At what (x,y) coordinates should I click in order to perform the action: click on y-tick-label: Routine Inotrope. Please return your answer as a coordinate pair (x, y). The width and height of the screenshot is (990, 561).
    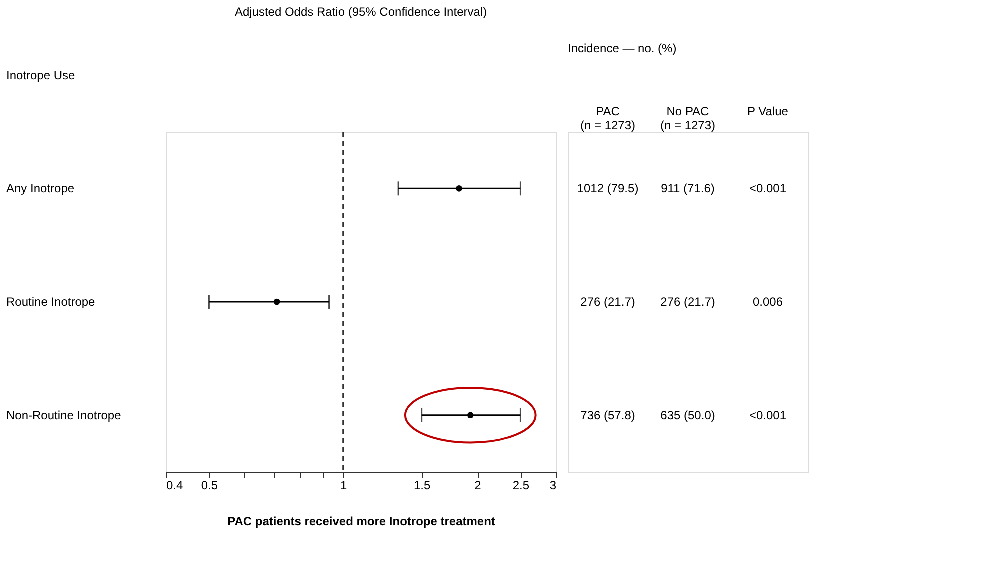
    Looking at the image, I should click on (51, 302).